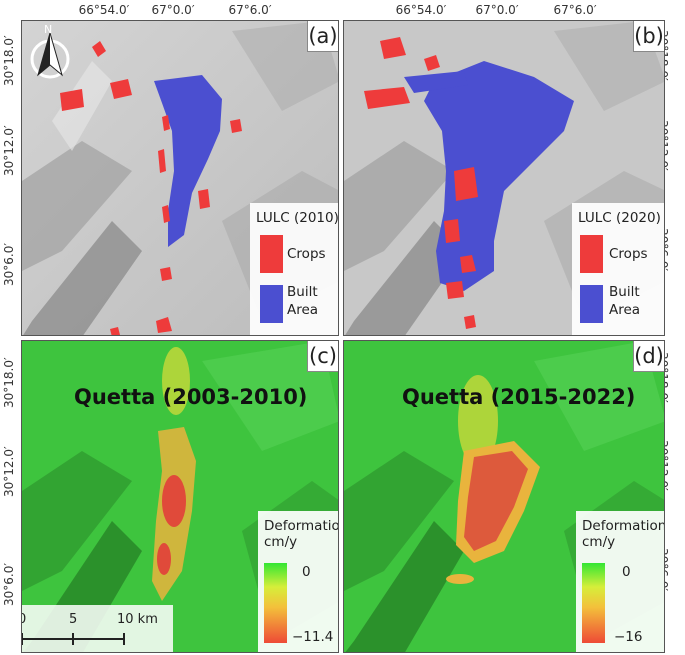 The width and height of the screenshot is (685, 655). What do you see at coordinates (97, 628) in the screenshot?
I see `scale-bar: 0 5 10 km` at bounding box center [97, 628].